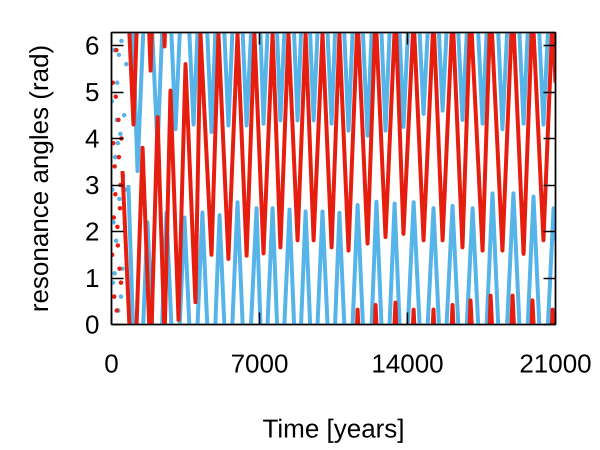 Image resolution: width=600 pixels, height=450 pixels. Describe the element at coordinates (92, 278) in the screenshot. I see `y-tick-label: 1` at that location.